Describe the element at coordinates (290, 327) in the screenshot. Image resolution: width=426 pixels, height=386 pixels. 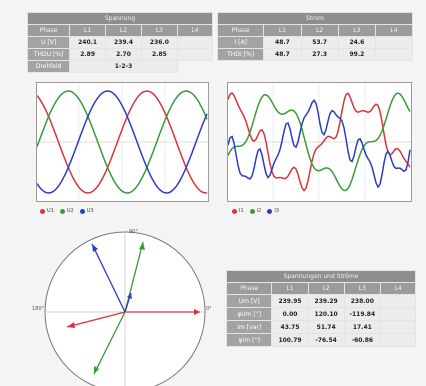
I see `im-value: 43.75` at that location.